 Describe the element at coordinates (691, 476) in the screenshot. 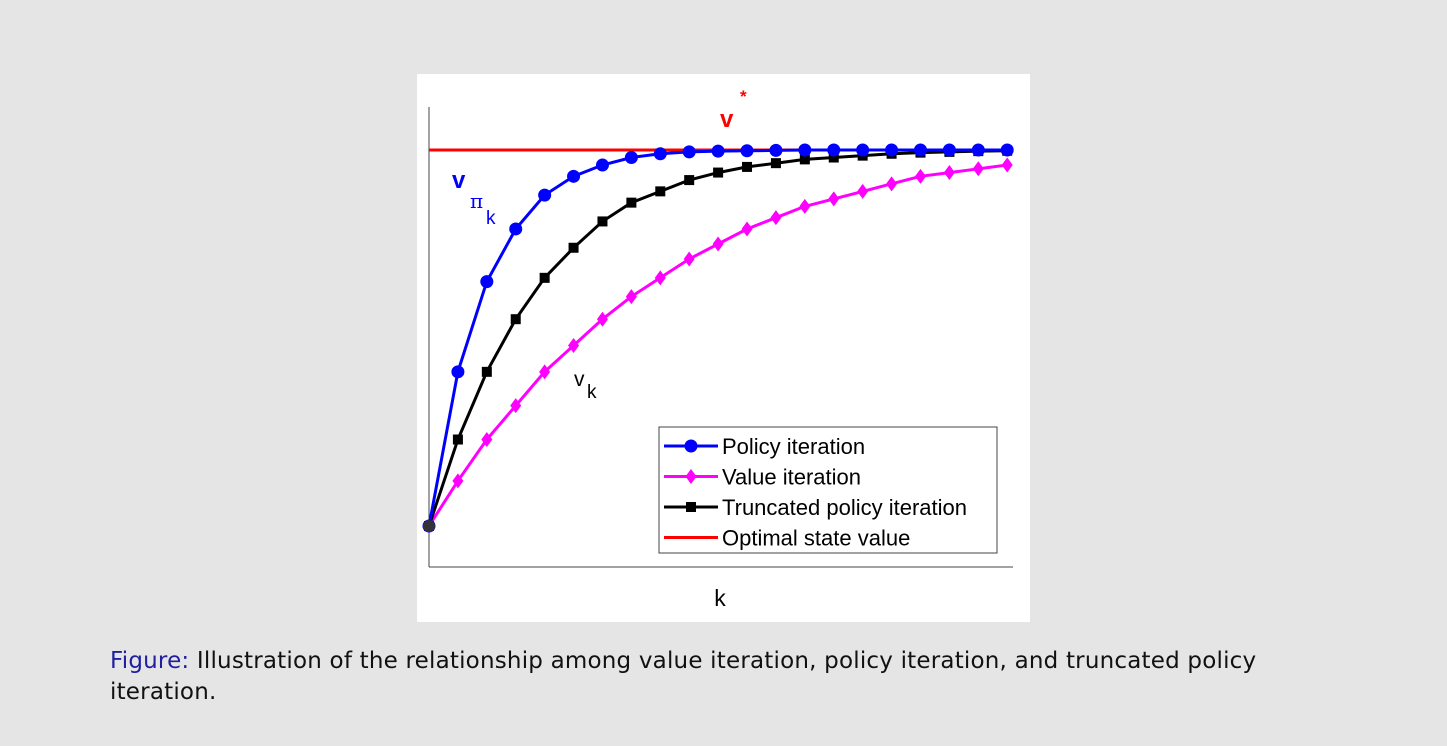

I see `legend-marker-value-iteration` at that location.